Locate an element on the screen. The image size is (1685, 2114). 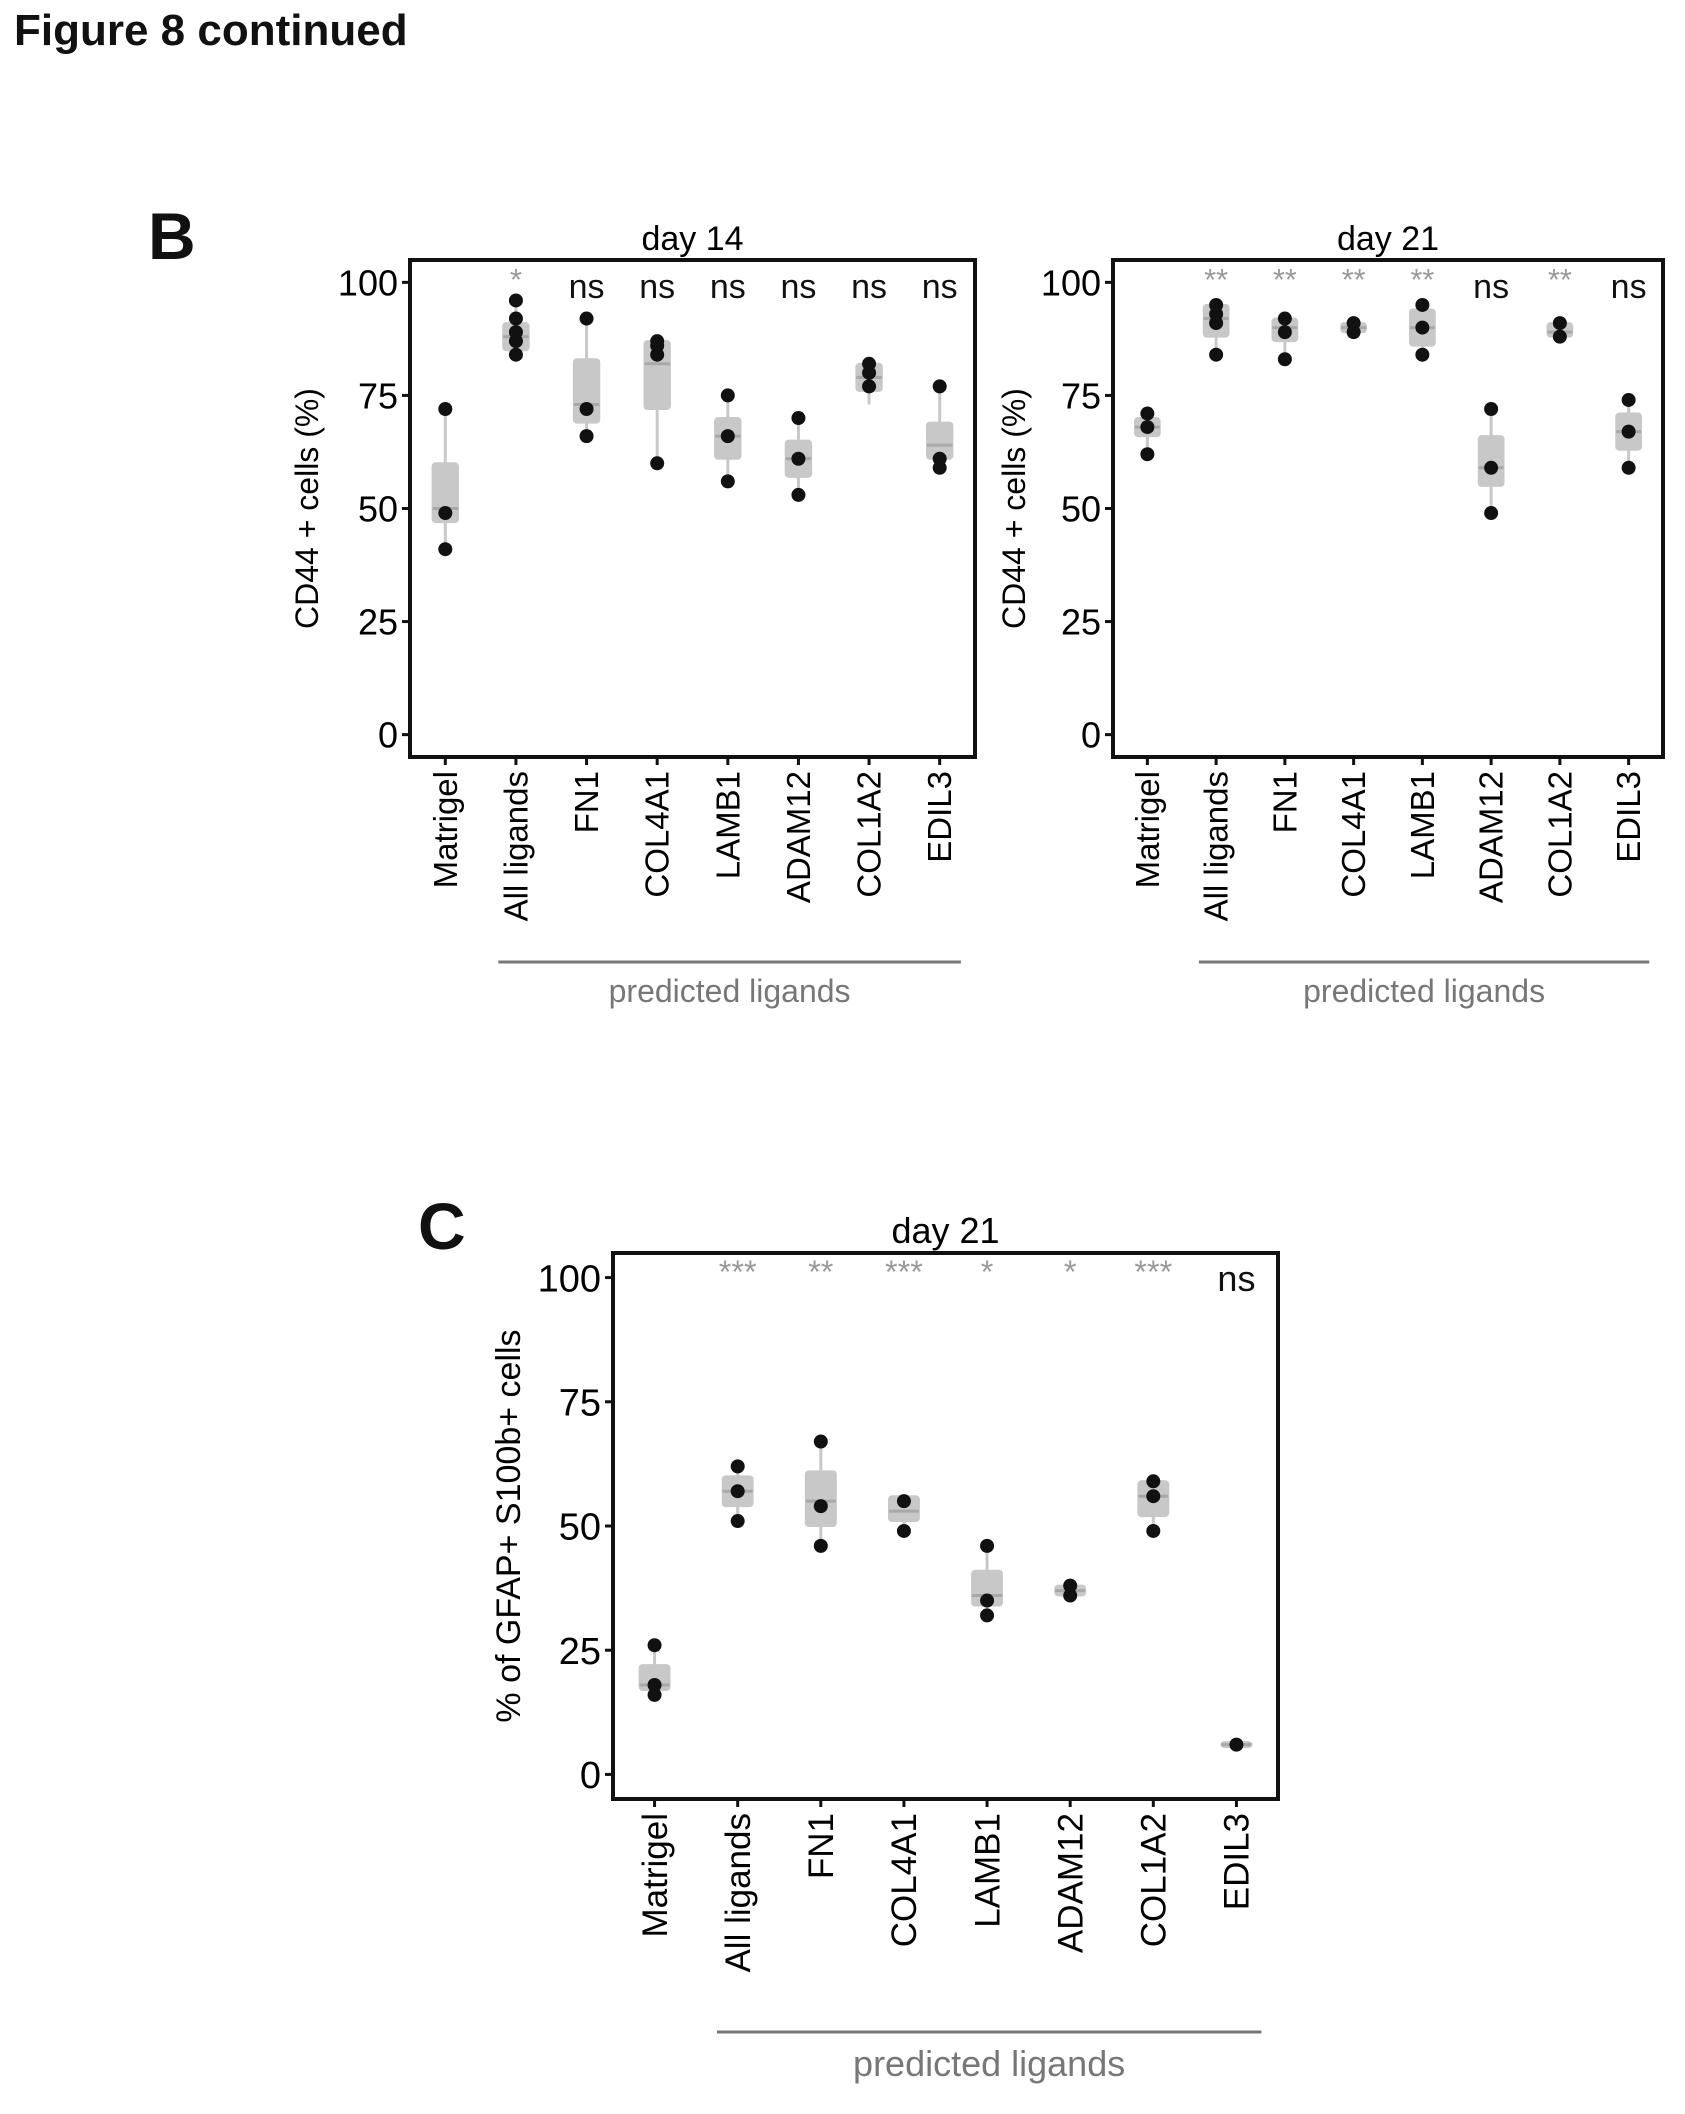
y-axis-label: CD44 + cells (%) is located at coordinates (307, 508).